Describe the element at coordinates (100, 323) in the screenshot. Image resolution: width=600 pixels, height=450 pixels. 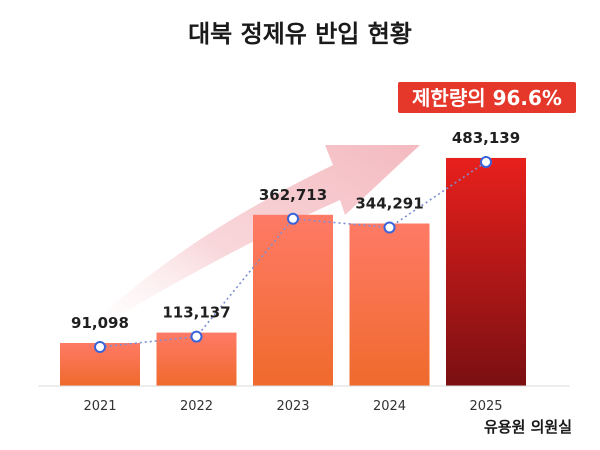
I see `value-label-2021: 91,098` at that location.